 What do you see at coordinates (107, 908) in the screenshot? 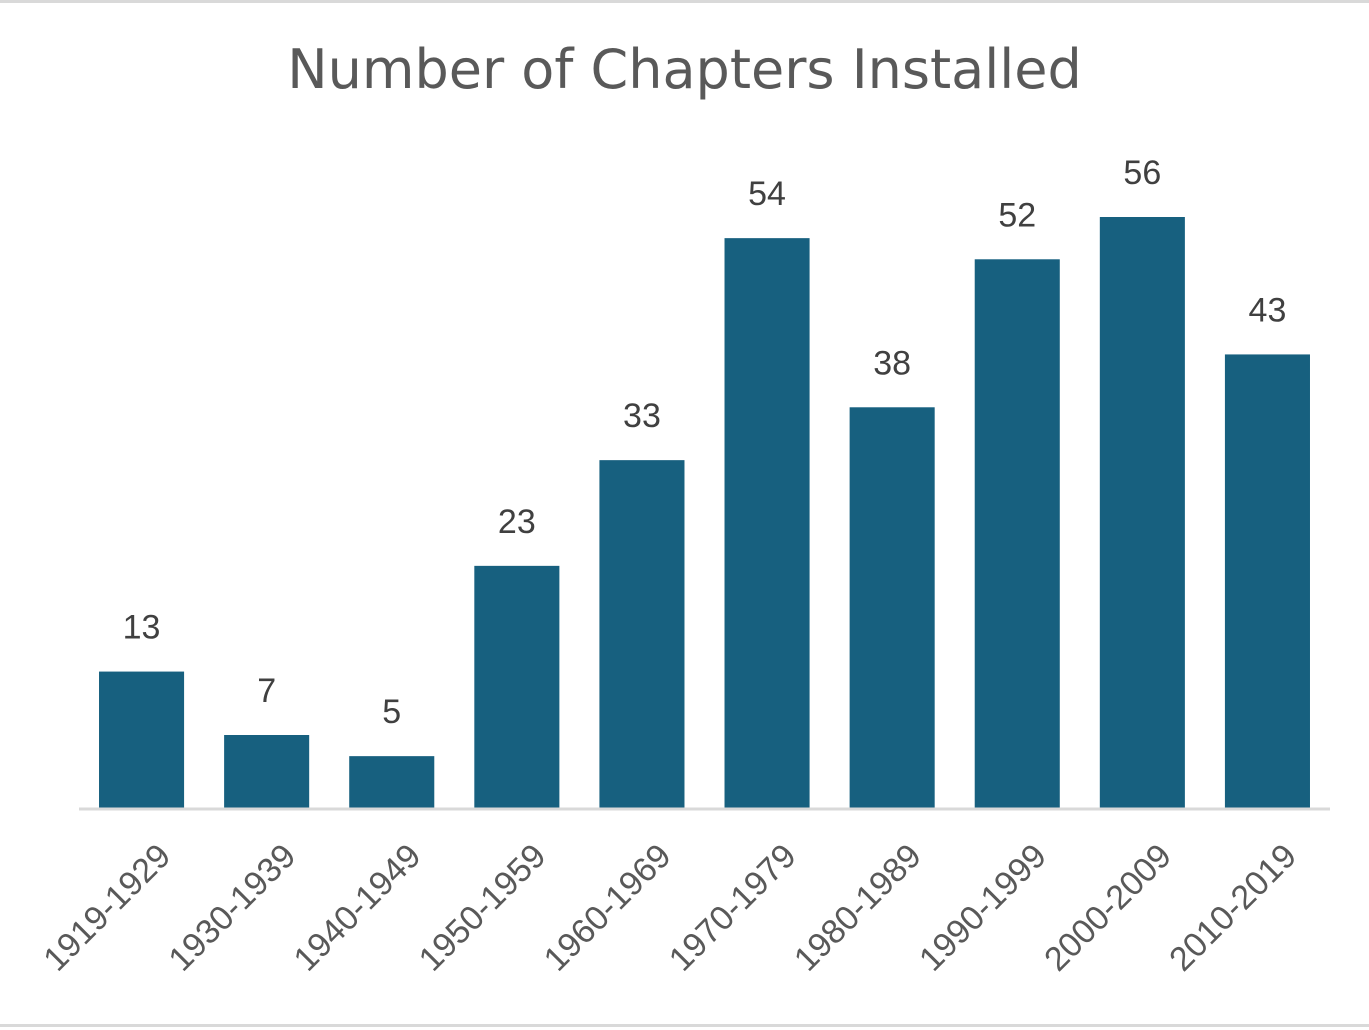
I see `x-tick-label-1919-1929: 1919-1929` at bounding box center [107, 908].